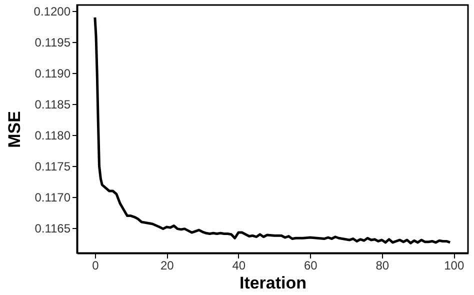  What do you see at coordinates (454, 265) in the screenshot?
I see `x-tick-label: 100` at bounding box center [454, 265].